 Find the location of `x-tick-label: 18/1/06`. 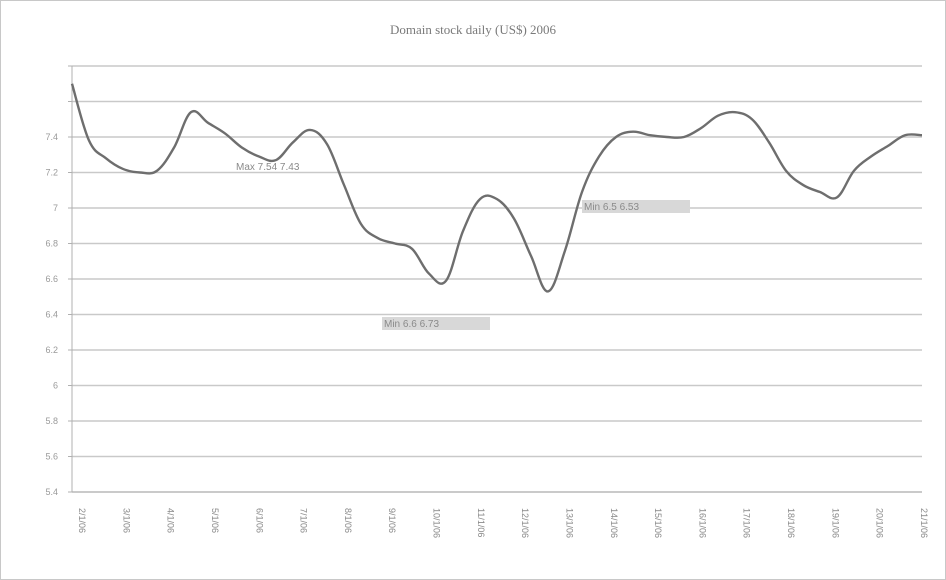

x-tick-label: 18/1/06 is located at coordinates (791, 523).